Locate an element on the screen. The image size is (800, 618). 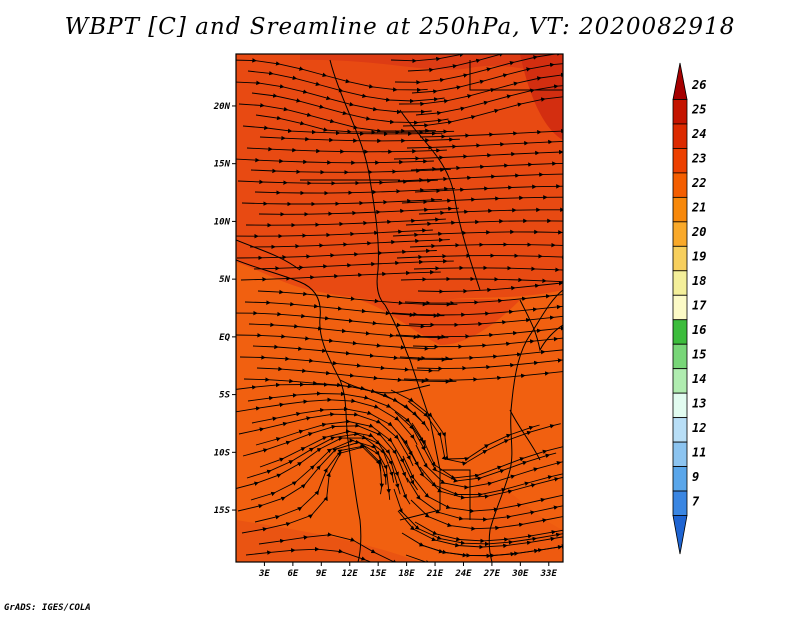
colorbar-label: 22 is located at coordinates (698, 183).